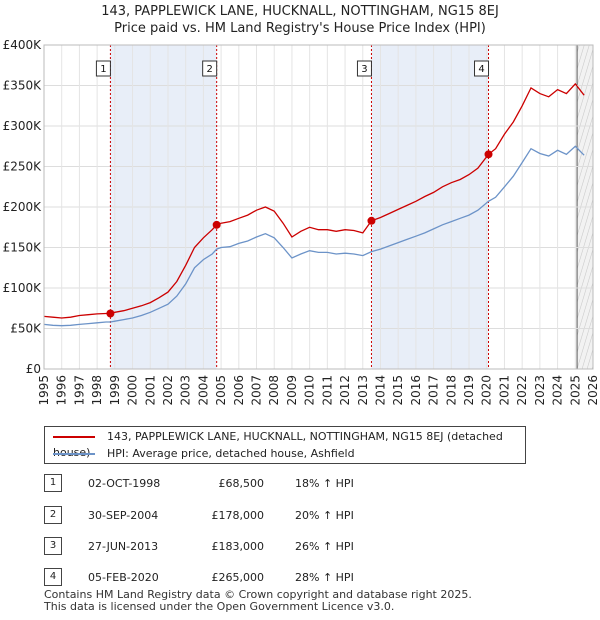  Describe the element at coordinates (469, 390) in the screenshot. I see `x-tick-label: 2019` at that location.